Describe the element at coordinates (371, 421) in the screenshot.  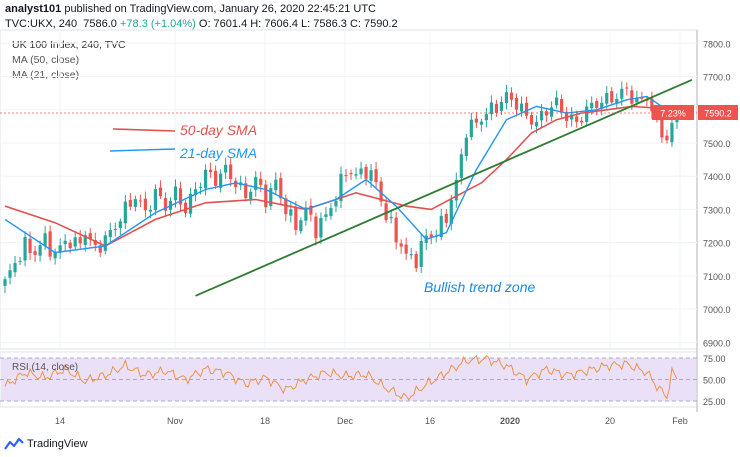
I see `time-axis: 14 Nov 18 Dec 16 2020 20 Feb` at that location.